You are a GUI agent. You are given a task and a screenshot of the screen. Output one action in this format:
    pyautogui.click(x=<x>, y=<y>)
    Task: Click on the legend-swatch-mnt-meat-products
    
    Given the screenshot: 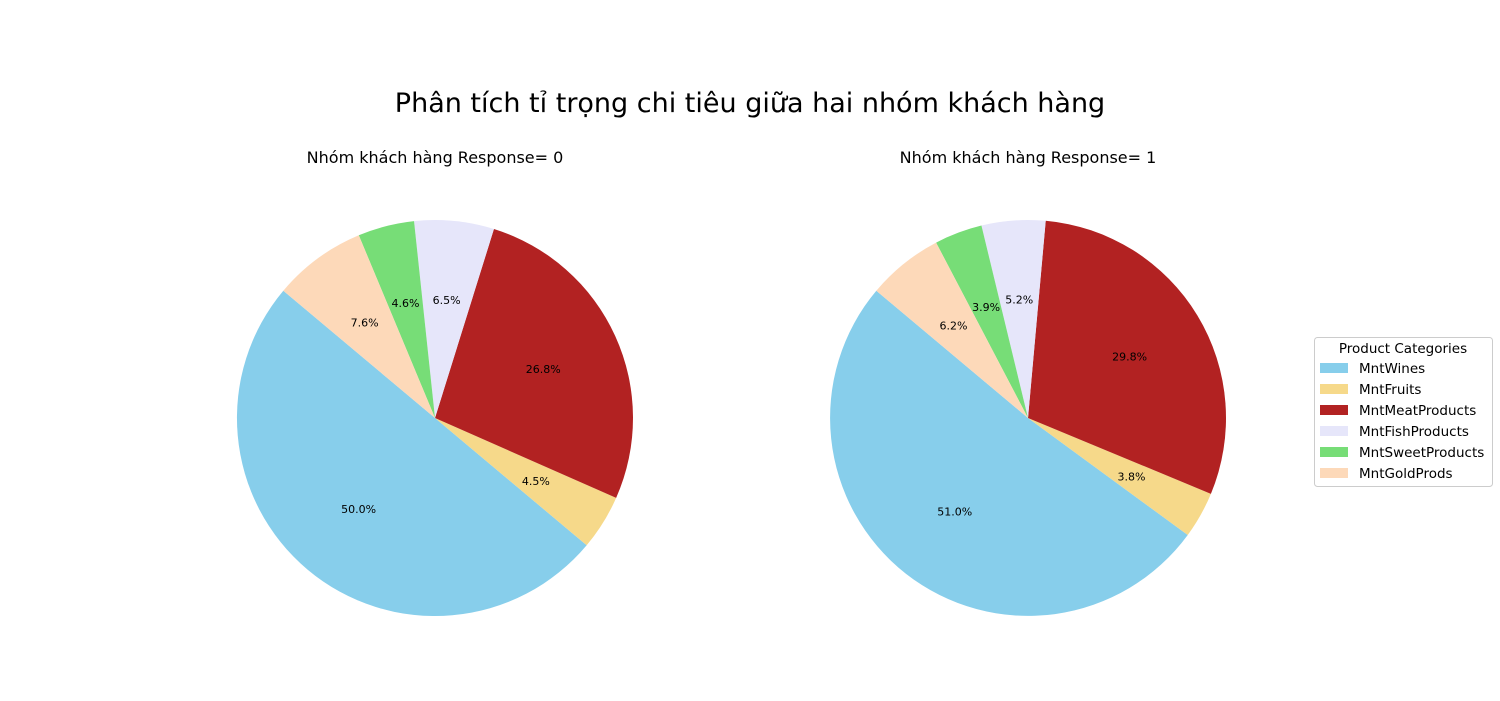 What is the action you would take?
    pyautogui.click(x=1334, y=410)
    